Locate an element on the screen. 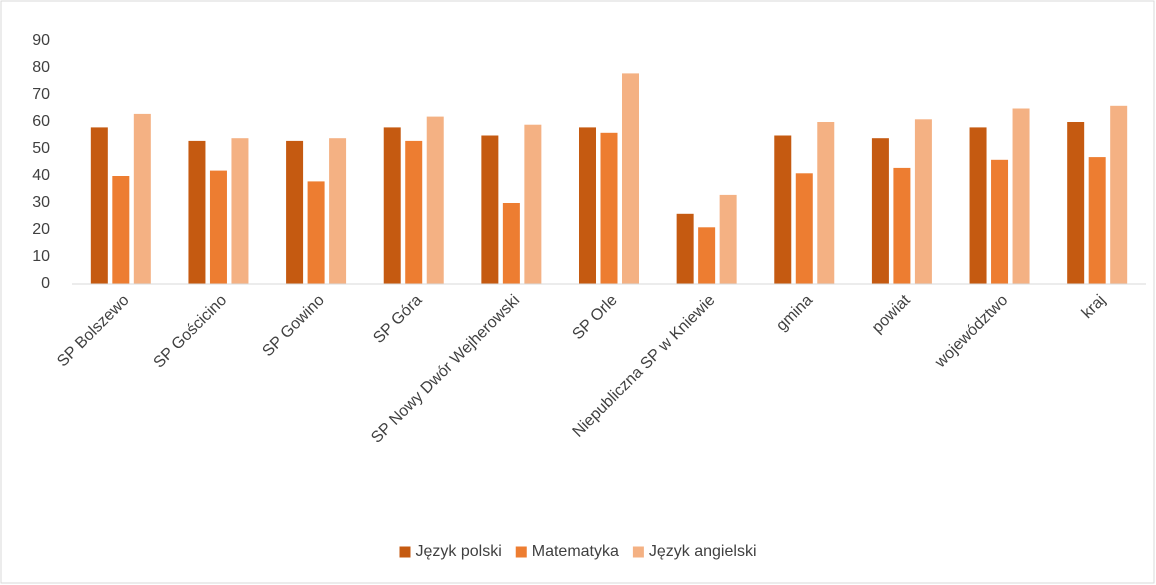 This screenshot has width=1156, height=585. legend-label: Matematyka is located at coordinates (575, 551).